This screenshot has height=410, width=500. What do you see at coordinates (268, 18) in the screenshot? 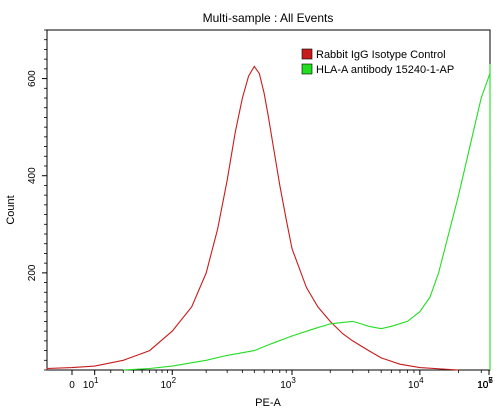
I see `chart-title: Multi-sample : All Events` at bounding box center [268, 18].